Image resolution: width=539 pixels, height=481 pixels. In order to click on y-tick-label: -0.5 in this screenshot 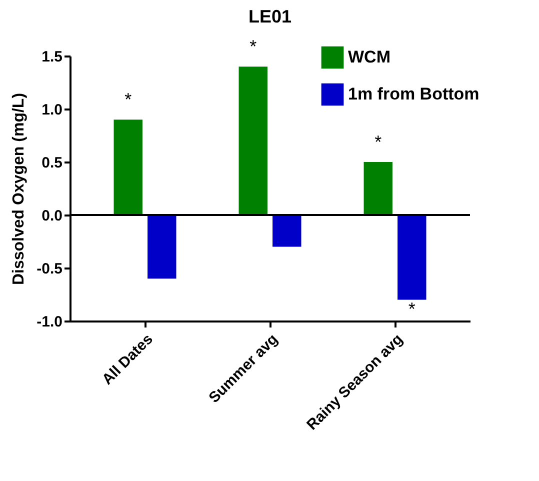, I will do `click(49, 269)`.